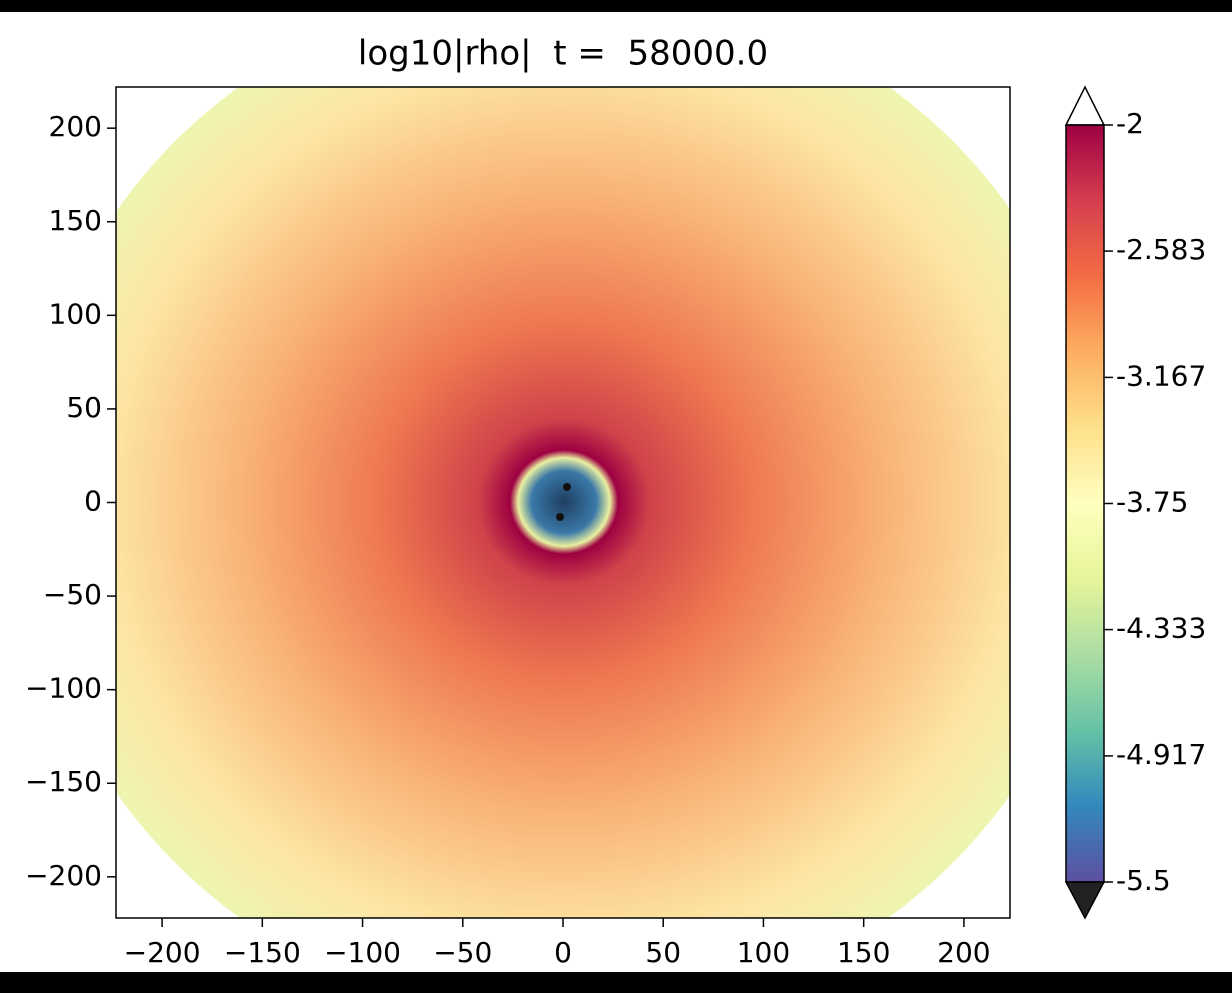 This screenshot has height=993, width=1232. I want to click on y-tick-label: −150, so click(63, 781).